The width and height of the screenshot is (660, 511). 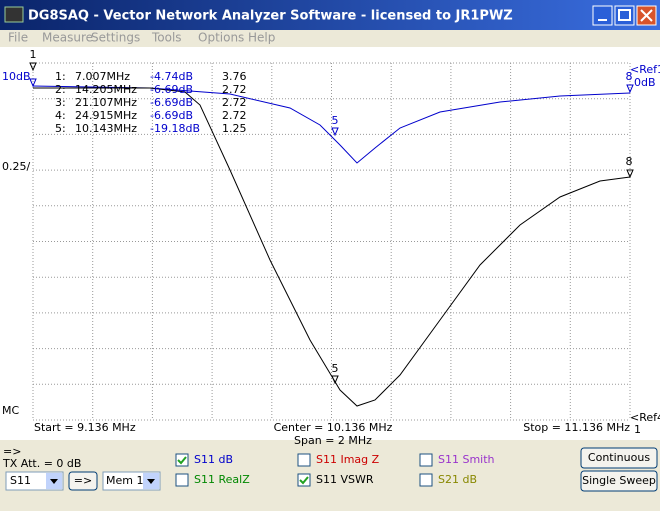 I want to click on memory-value: Mem 1, so click(x=124, y=480).